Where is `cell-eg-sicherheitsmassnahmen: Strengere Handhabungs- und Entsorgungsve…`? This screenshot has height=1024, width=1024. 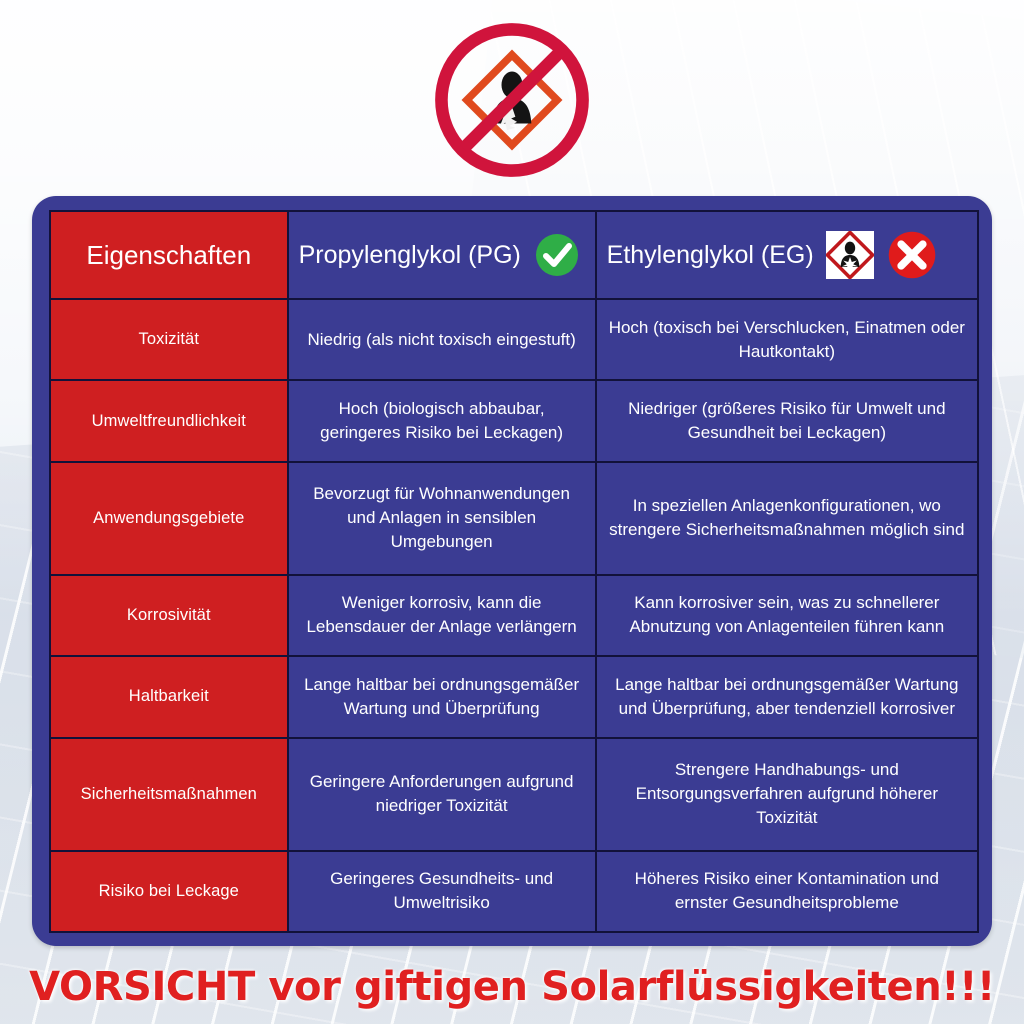
cell-eg-sicherheitsmassnahmen: Strengere Handhabungs- und Entsorgungsve… is located at coordinates (787, 794).